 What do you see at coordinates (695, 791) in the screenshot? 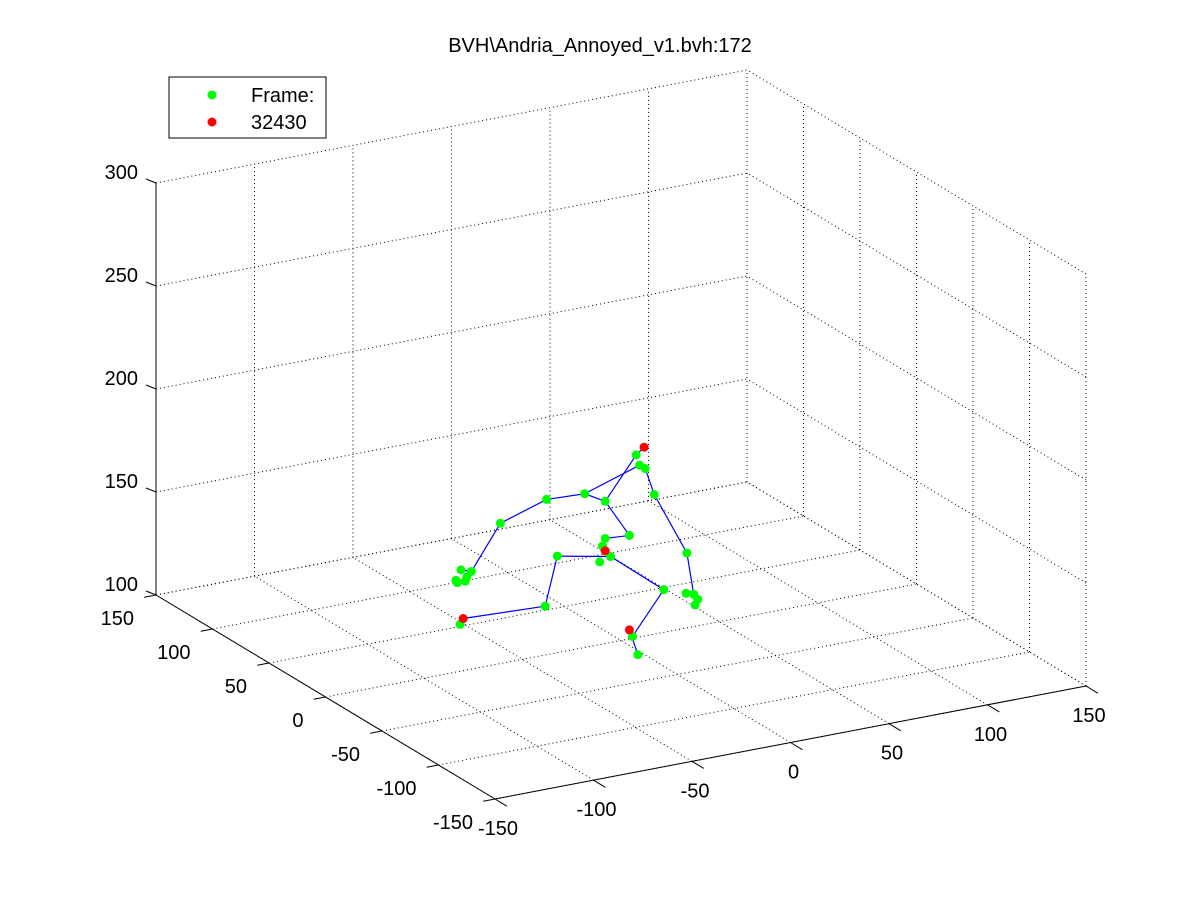
I see `x-tick-label: -50` at bounding box center [695, 791].